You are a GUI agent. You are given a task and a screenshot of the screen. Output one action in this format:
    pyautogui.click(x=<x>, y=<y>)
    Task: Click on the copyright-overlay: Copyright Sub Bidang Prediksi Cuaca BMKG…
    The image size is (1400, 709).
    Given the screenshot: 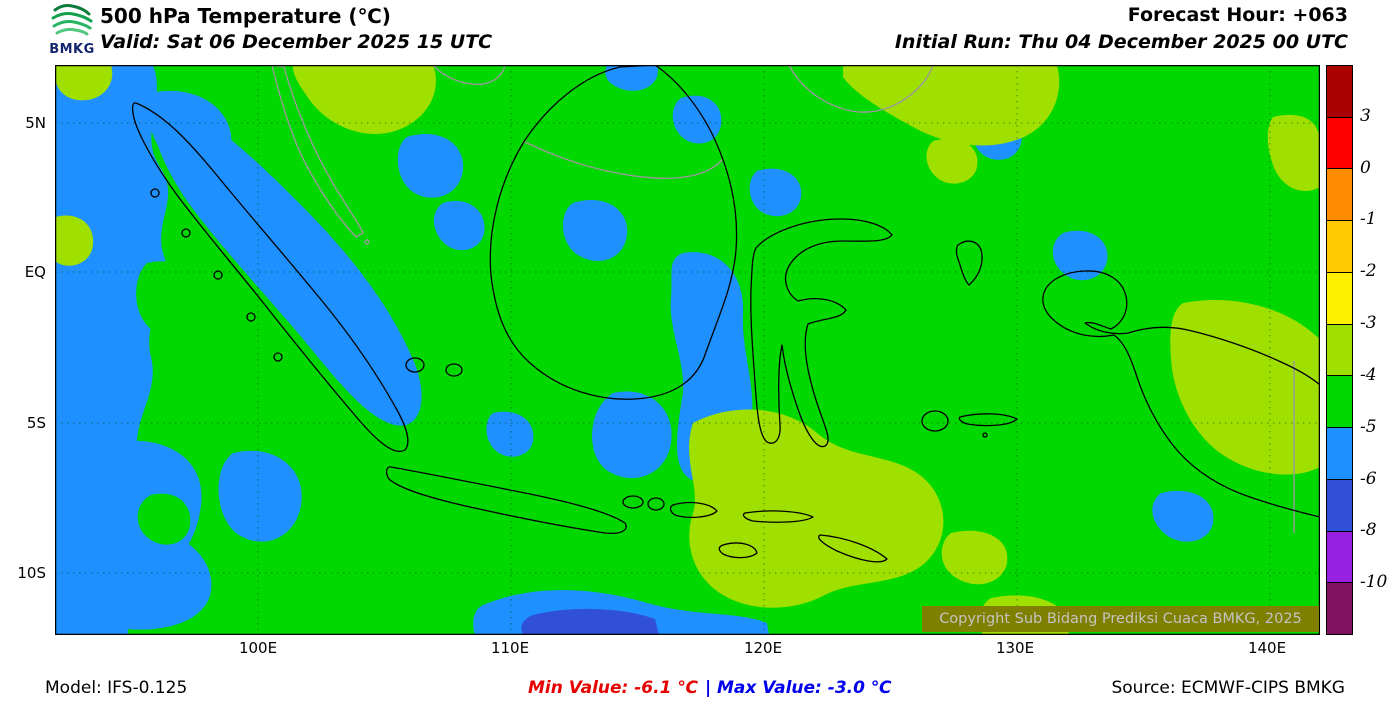 What is the action you would take?
    pyautogui.click(x=1120, y=619)
    